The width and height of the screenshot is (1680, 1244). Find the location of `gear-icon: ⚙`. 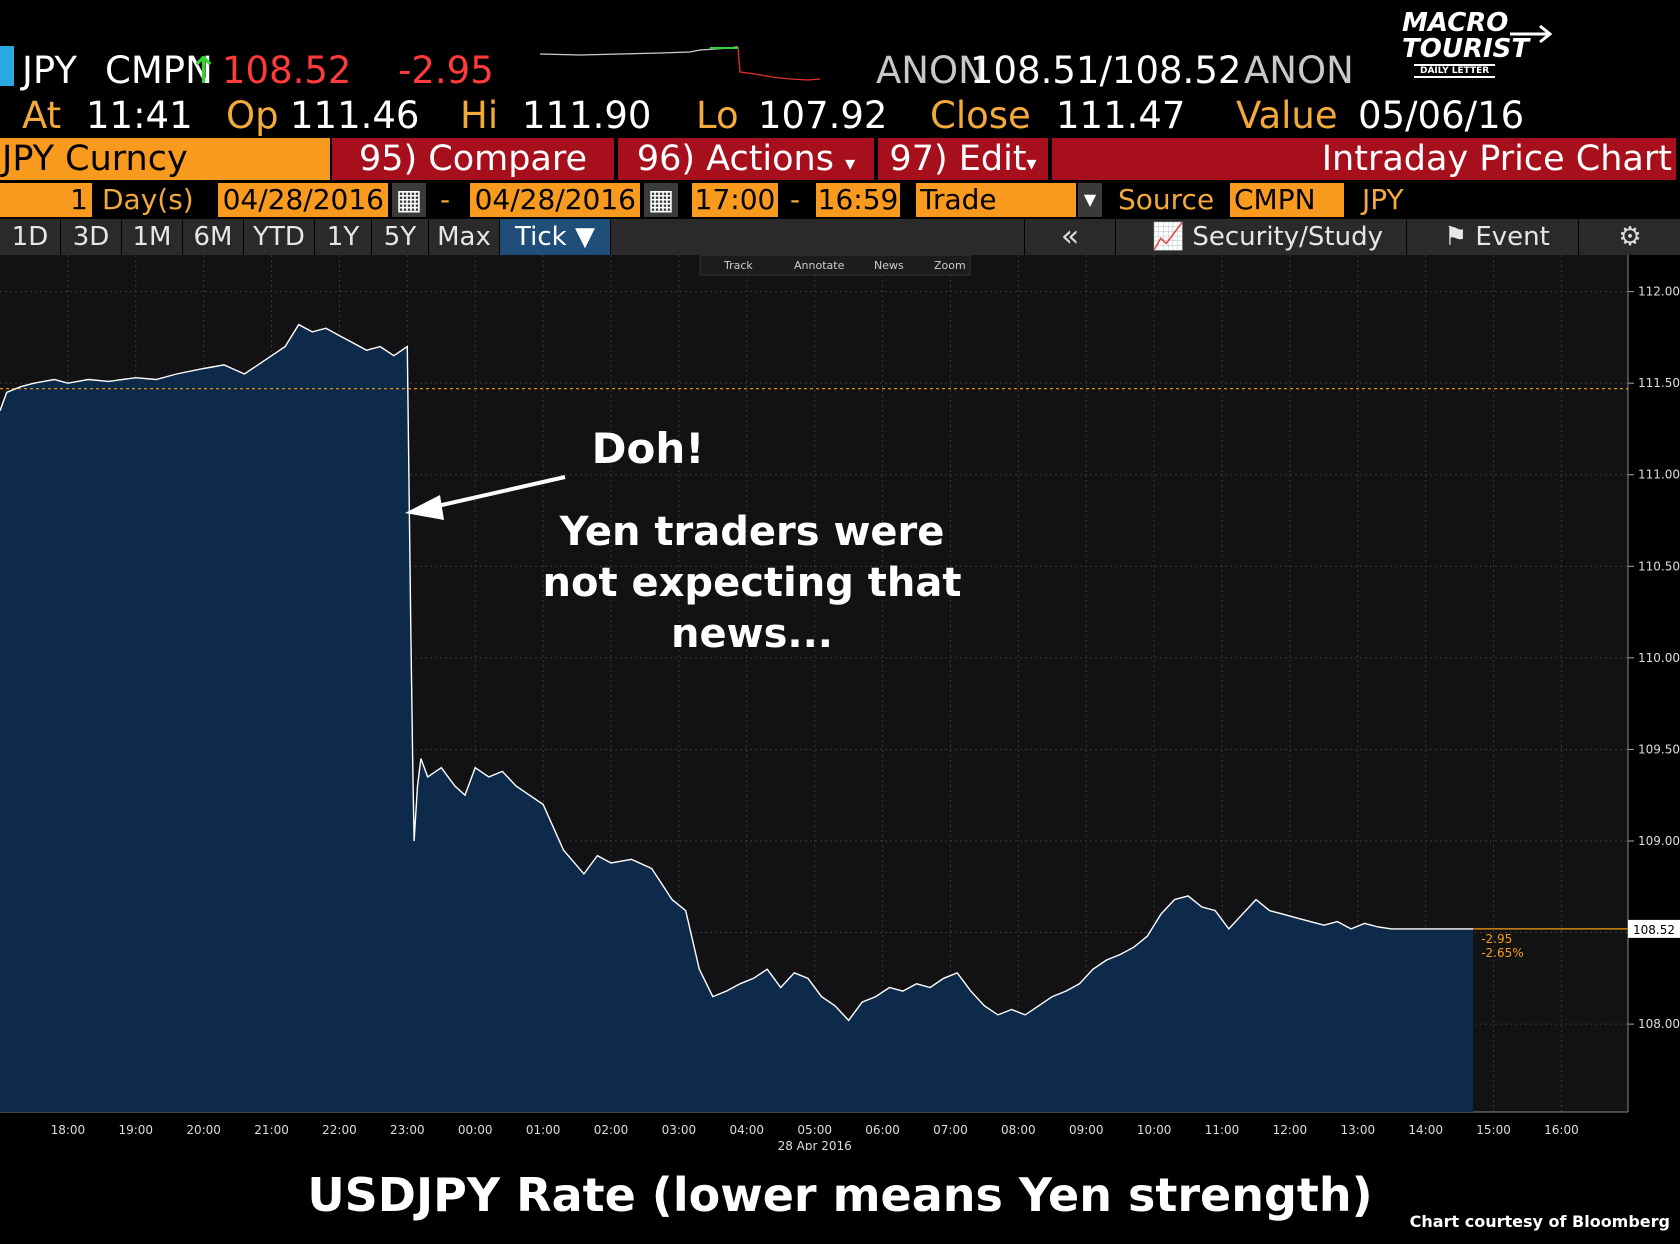

gear-icon: ⚙ is located at coordinates (1630, 237).